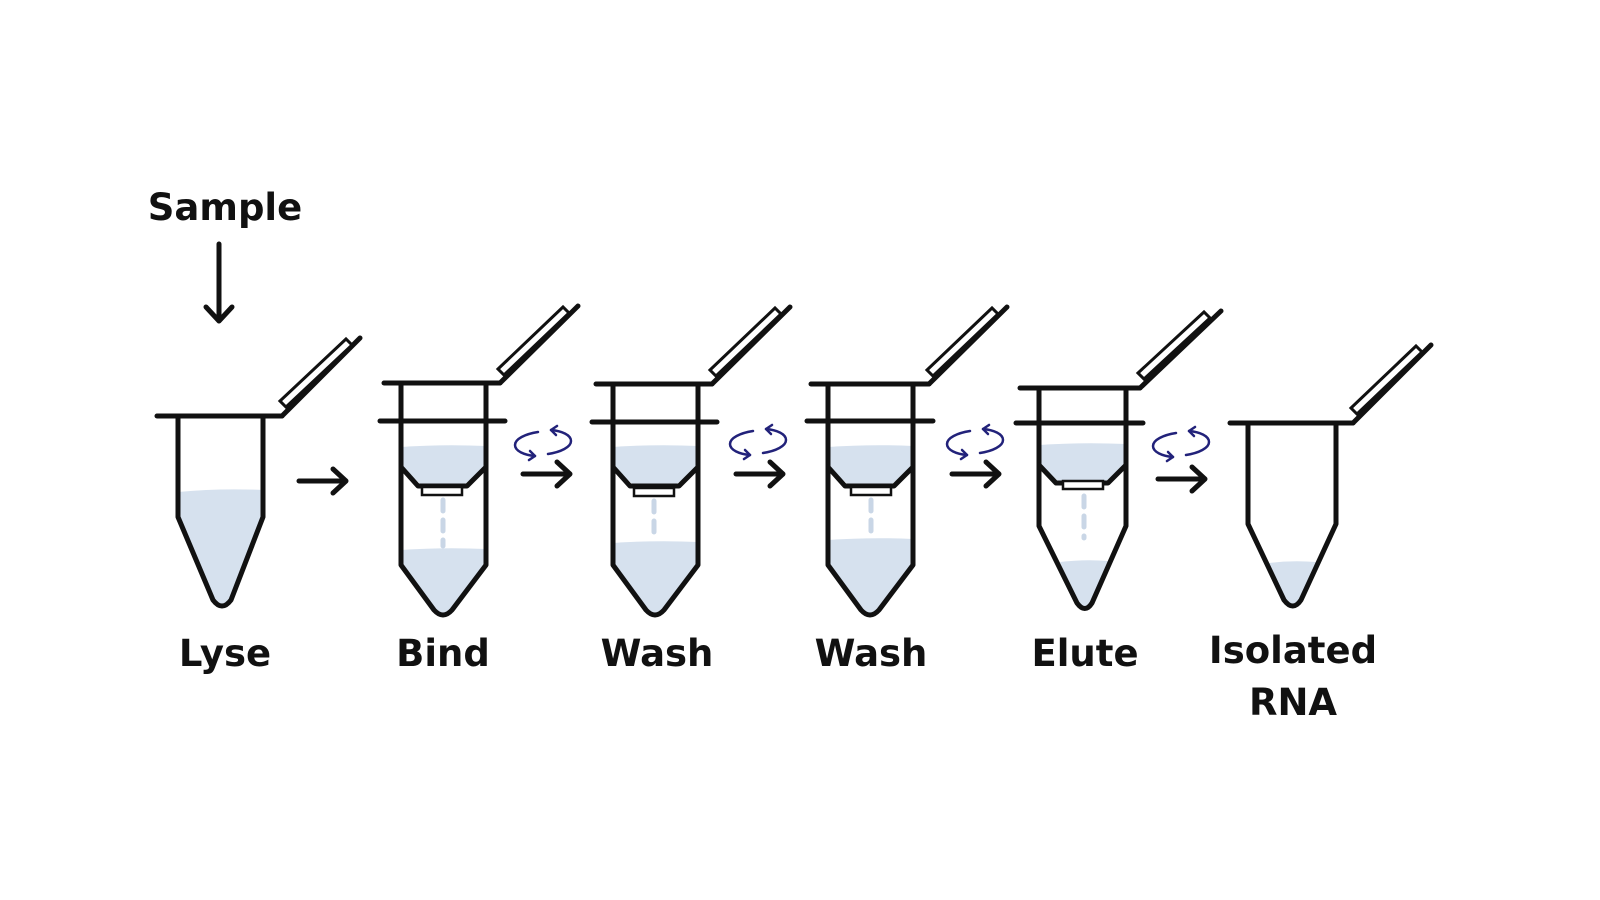  Describe the element at coordinates (479, 460) in the screenshot. I see `tube-bind` at that location.